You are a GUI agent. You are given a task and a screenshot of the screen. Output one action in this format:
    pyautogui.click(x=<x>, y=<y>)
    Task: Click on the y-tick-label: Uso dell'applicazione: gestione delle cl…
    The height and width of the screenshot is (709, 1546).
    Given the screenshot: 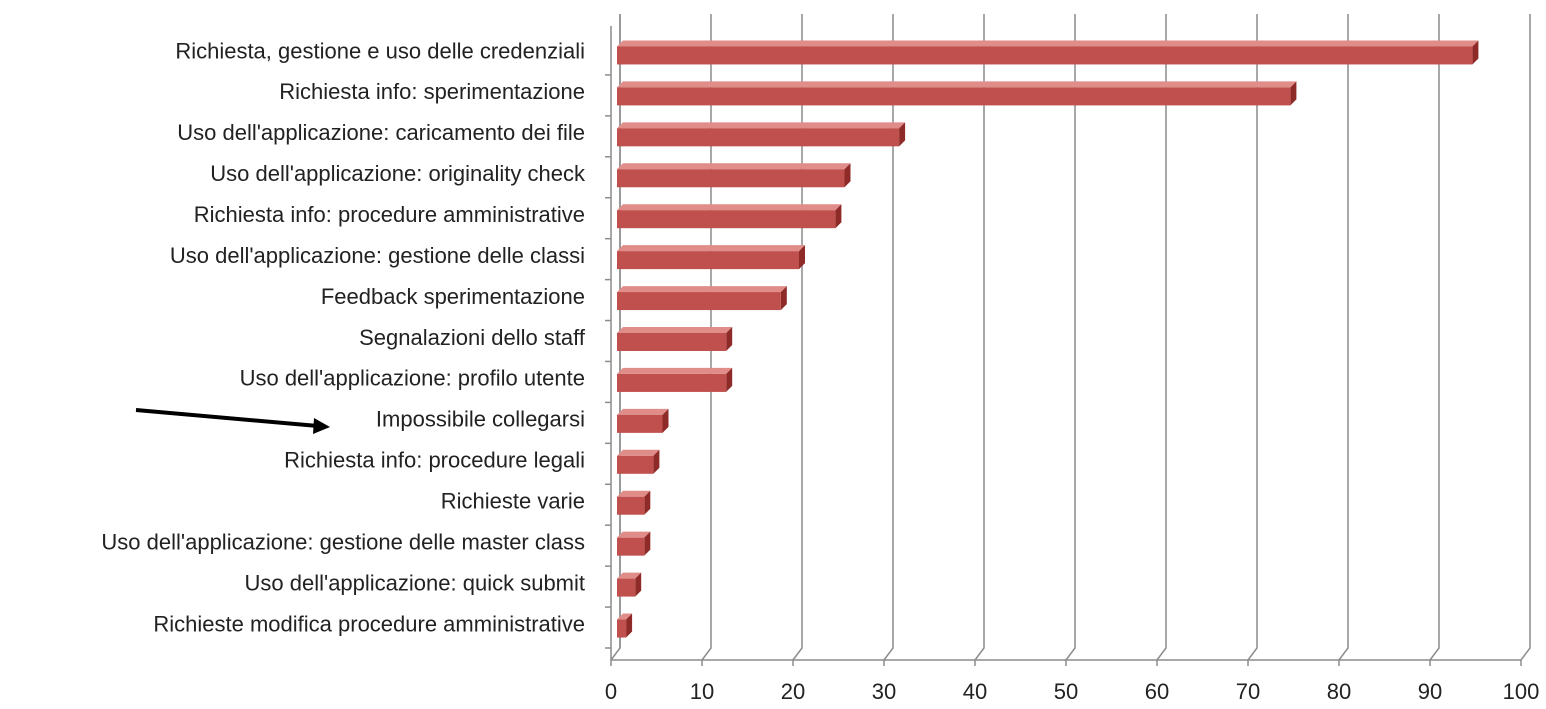 What is the action you would take?
    pyautogui.click(x=377, y=255)
    